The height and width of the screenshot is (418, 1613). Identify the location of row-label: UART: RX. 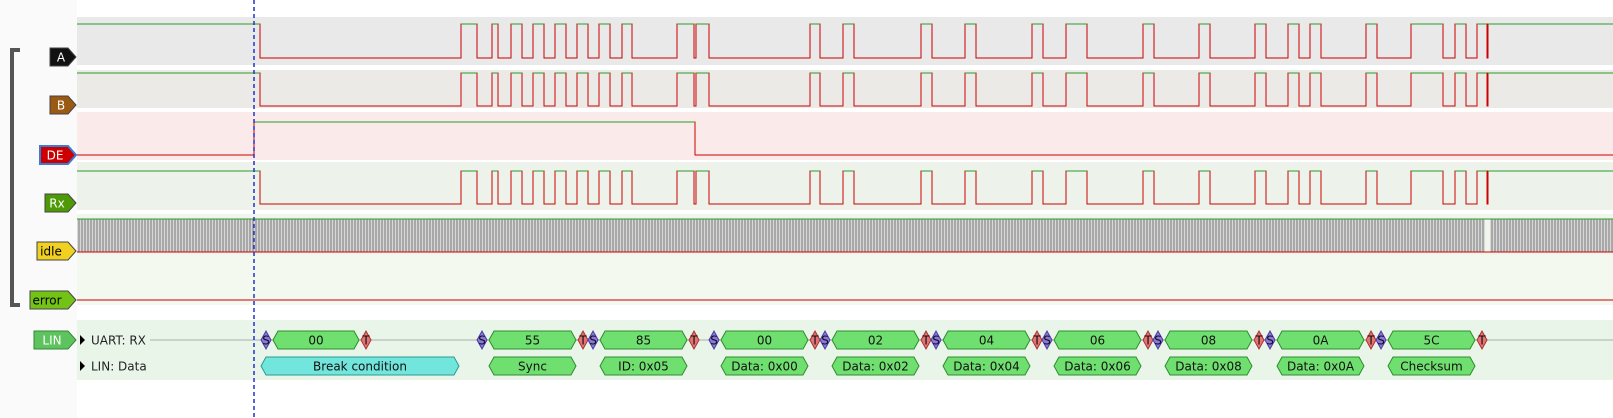
(118, 341).